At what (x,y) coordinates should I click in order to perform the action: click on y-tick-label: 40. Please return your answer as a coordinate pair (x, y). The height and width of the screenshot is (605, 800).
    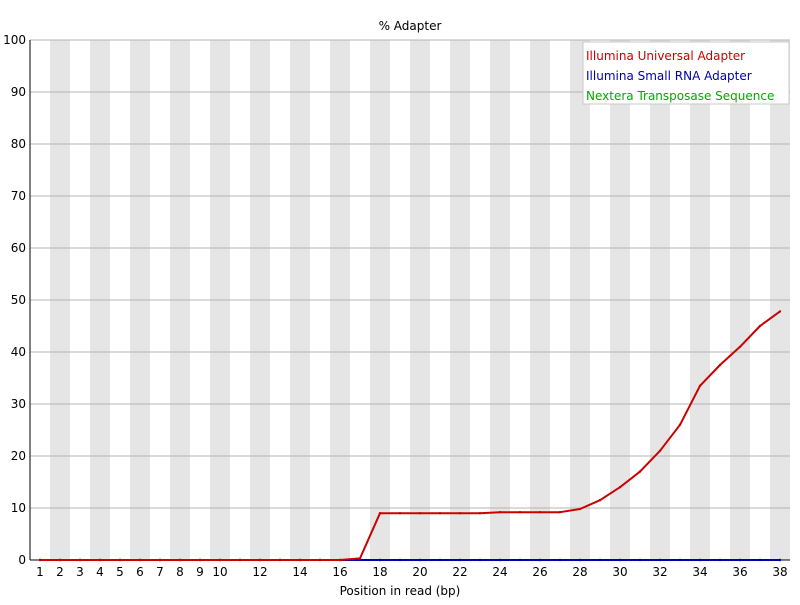
    Looking at the image, I should click on (18, 352).